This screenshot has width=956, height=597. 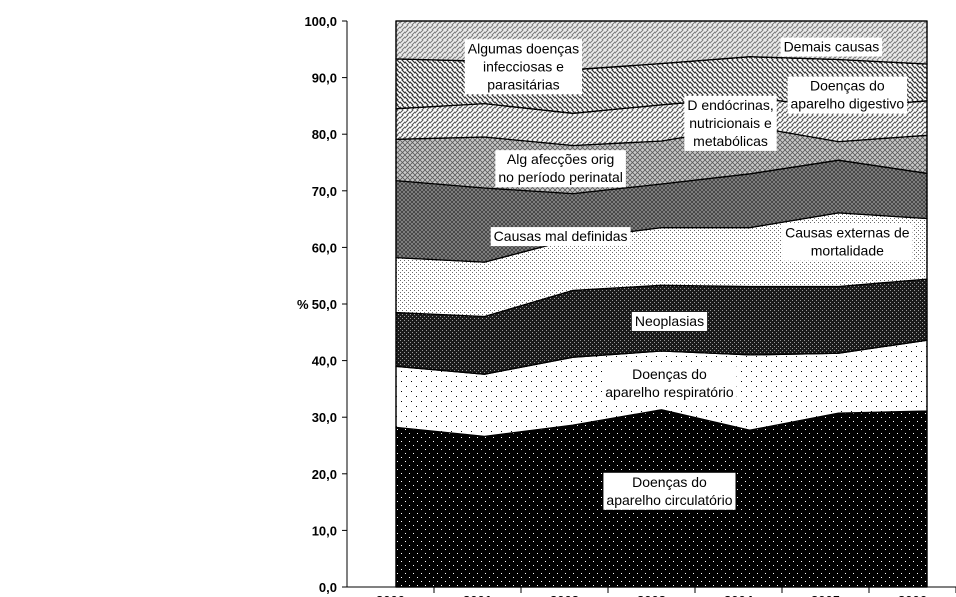 I want to click on series-label: Doenças do aparelho respiratório, so click(x=669, y=384).